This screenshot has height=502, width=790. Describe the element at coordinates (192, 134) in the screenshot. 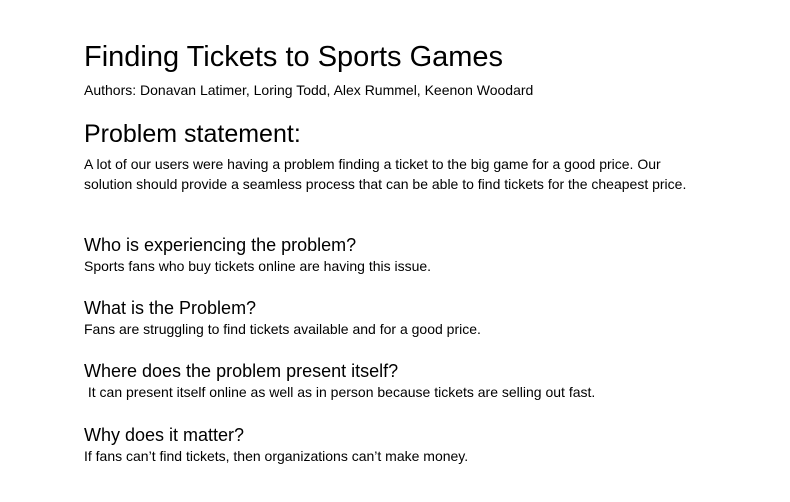

I see `problem-statement-heading: Problem statement:` at that location.